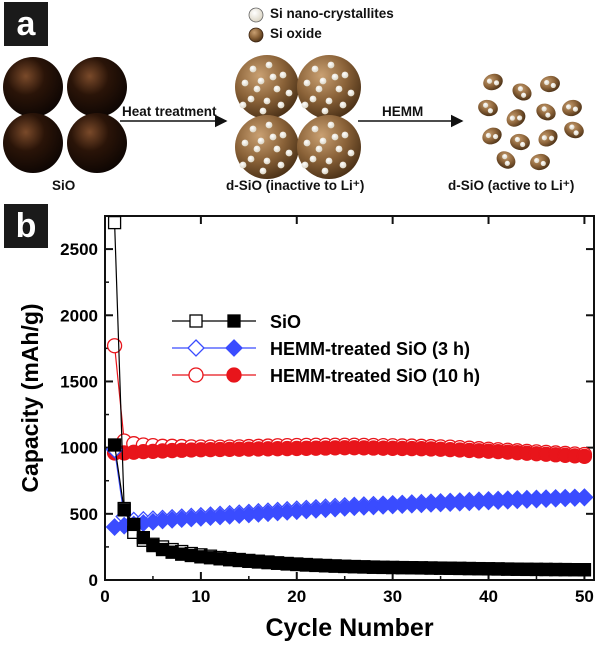 The image size is (600, 646). What do you see at coordinates (403, 111) in the screenshot?
I see `hemm-label: HEMM` at bounding box center [403, 111].